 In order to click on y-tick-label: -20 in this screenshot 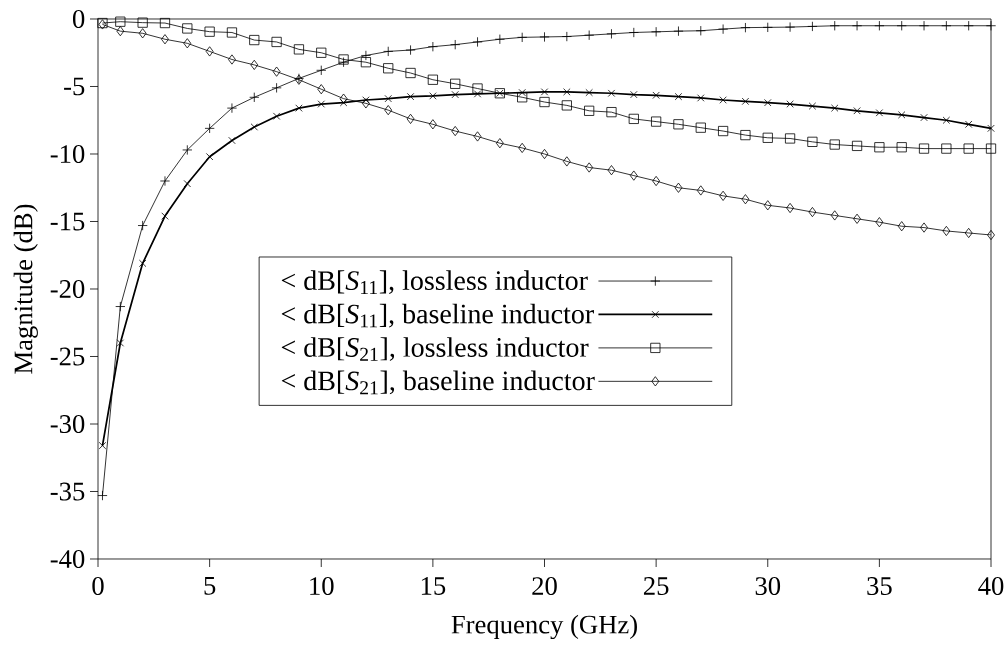, I will do `click(67, 289)`.